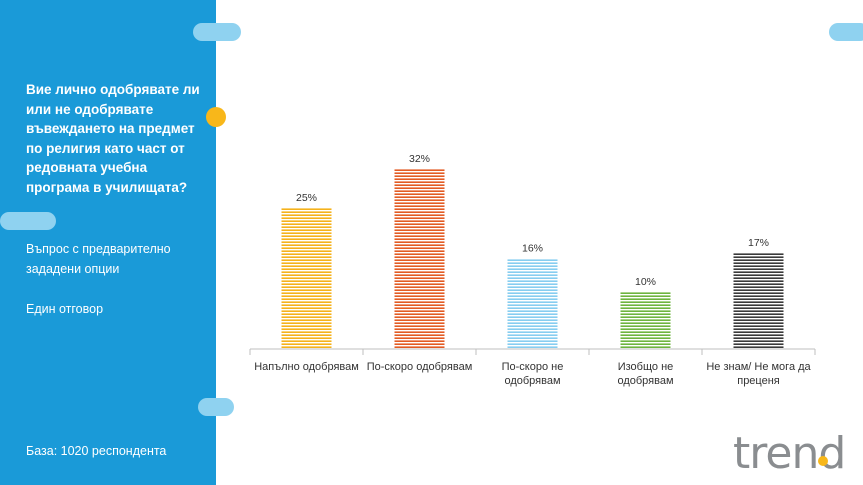 This screenshot has width=863, height=485. I want to click on category-label: По-скоро одобрявам, so click(420, 367).